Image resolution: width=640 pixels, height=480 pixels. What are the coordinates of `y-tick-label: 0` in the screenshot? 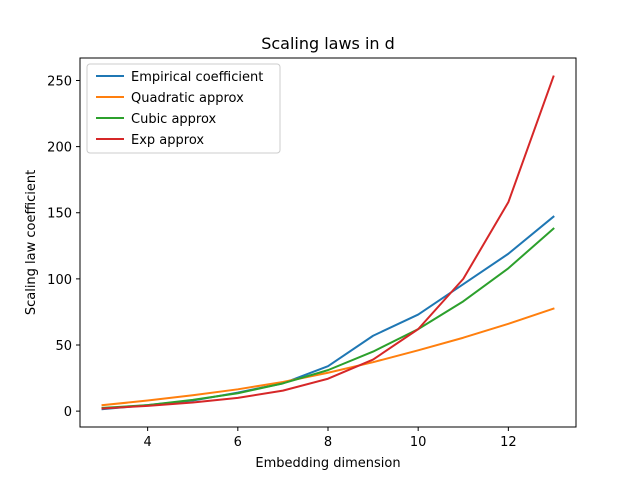 It's located at (68, 412).